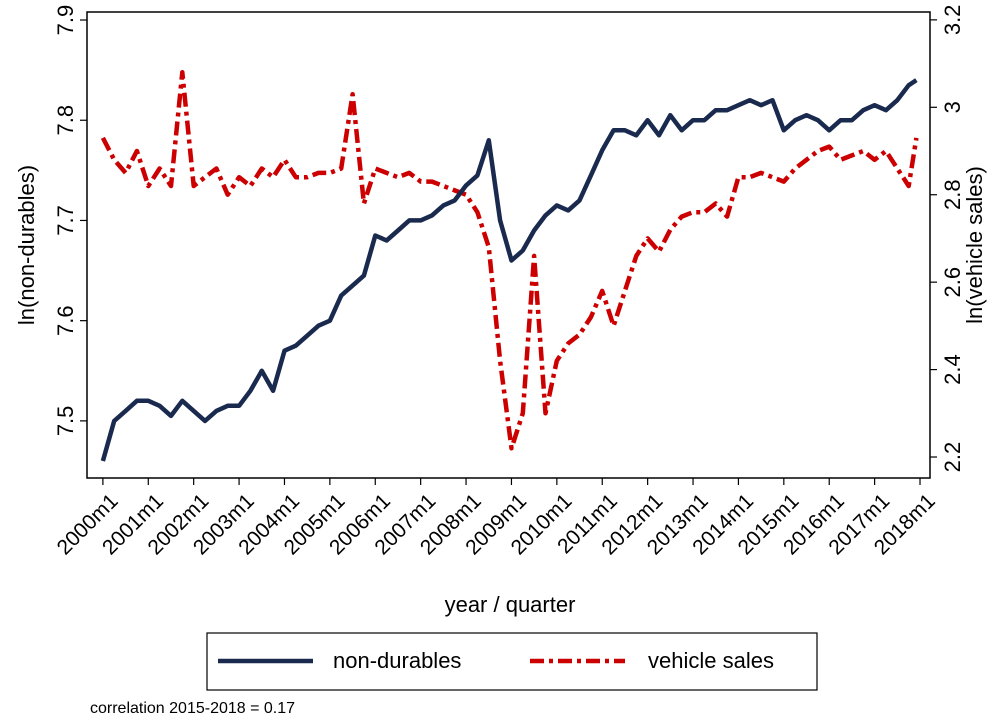 The height and width of the screenshot is (719, 1003). Describe the element at coordinates (952, 194) in the screenshot. I see `y2-tick-label: 2.8` at that location.